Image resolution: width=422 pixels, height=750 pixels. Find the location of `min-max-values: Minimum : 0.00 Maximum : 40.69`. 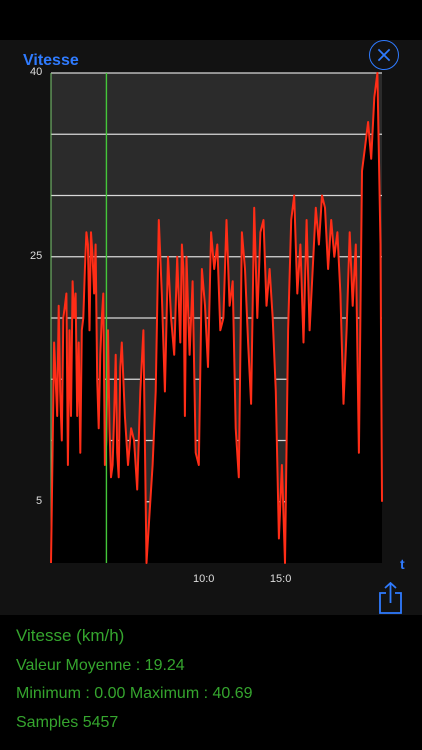

min-max-values: Minimum : 0.00 Maximum : 40.69 is located at coordinates (134, 693).